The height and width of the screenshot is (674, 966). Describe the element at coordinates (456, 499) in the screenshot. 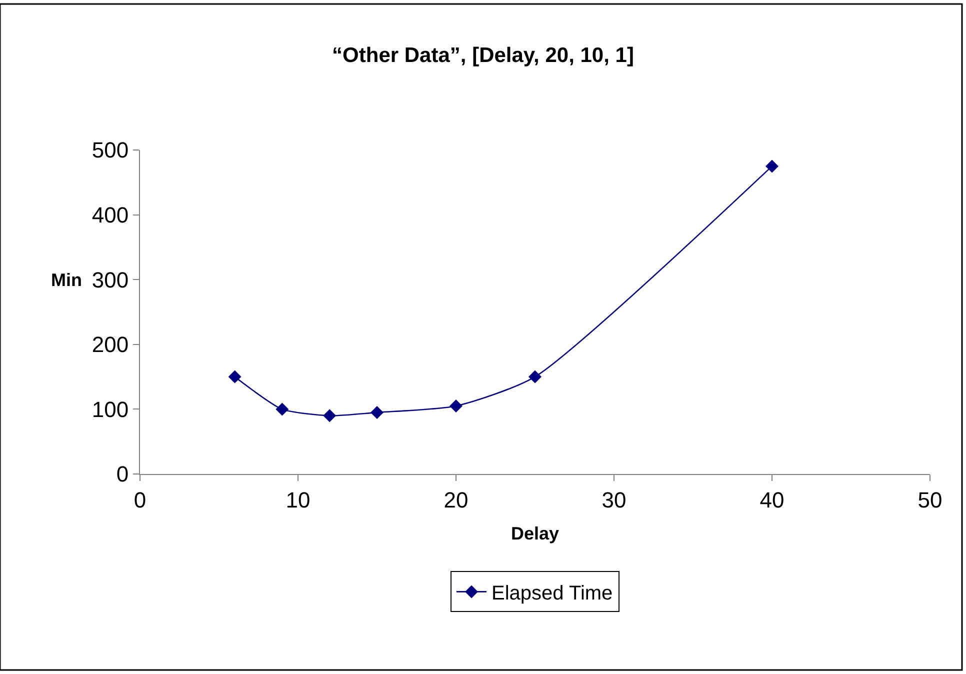

I see `x-tick-label: 20` at that location.